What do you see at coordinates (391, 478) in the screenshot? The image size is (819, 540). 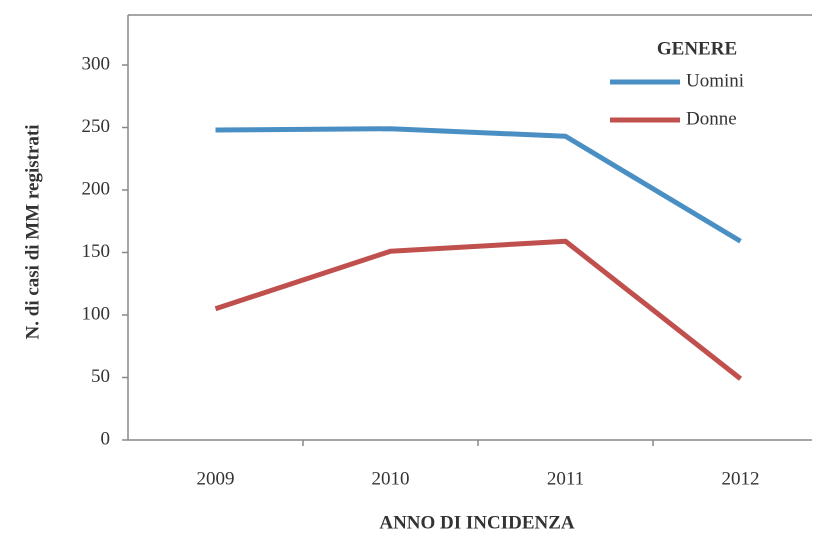 I see `x-tick-label: 2010` at bounding box center [391, 478].